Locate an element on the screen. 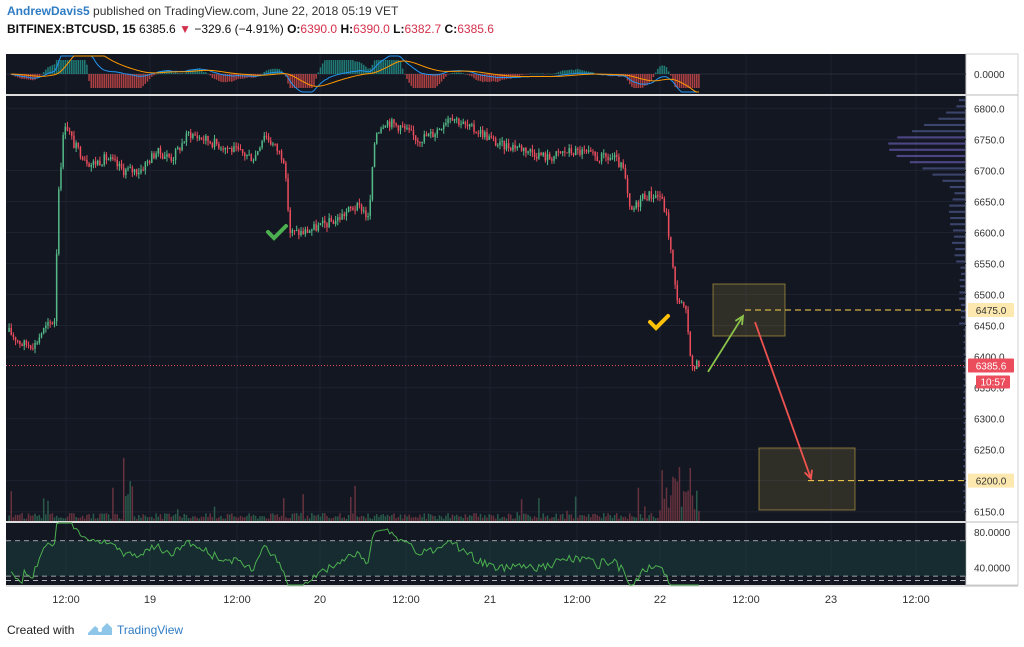  author-link: AndrewDavis5 is located at coordinates (48, 11).